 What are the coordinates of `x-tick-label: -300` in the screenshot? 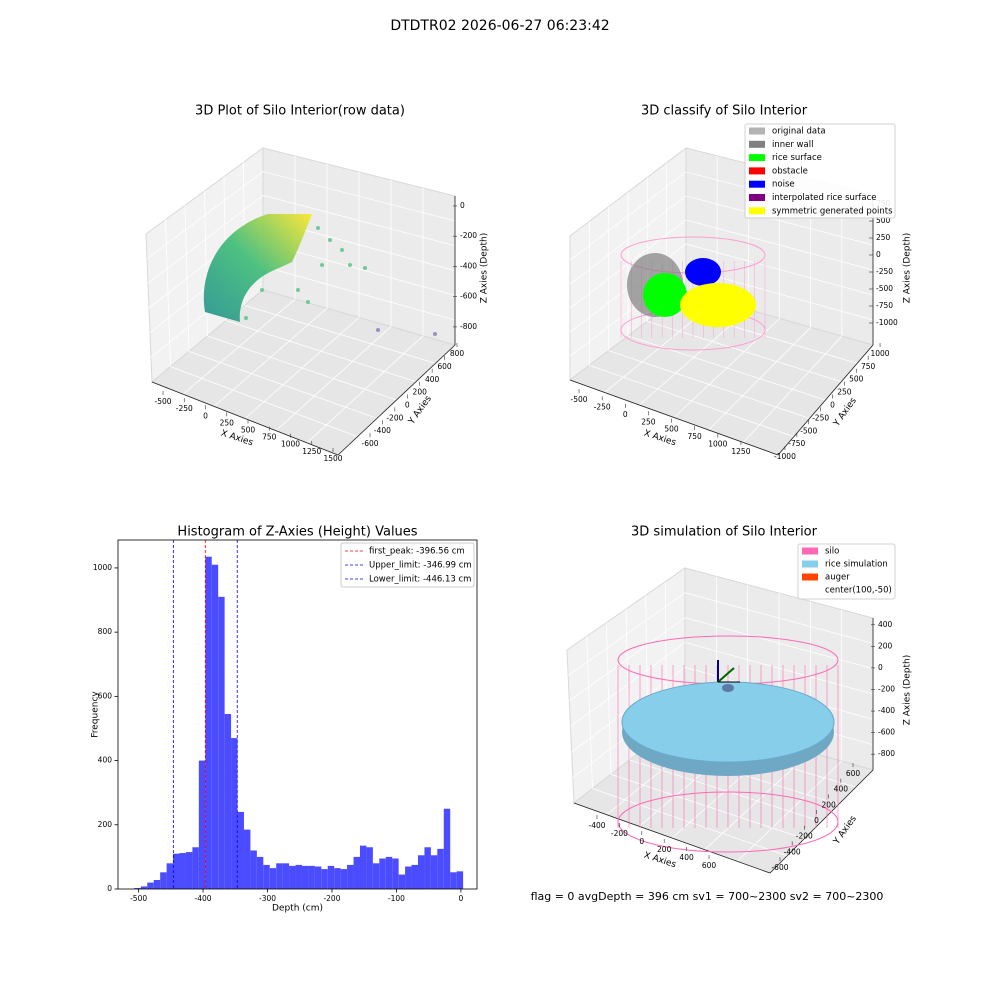 It's located at (267, 898).